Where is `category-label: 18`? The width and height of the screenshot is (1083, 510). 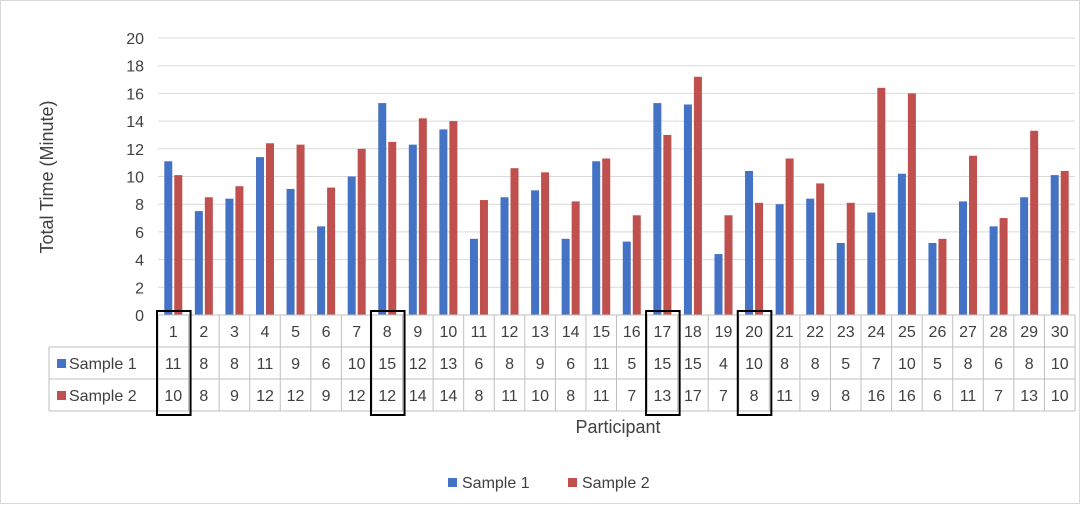
category-label: 18 is located at coordinates (693, 332).